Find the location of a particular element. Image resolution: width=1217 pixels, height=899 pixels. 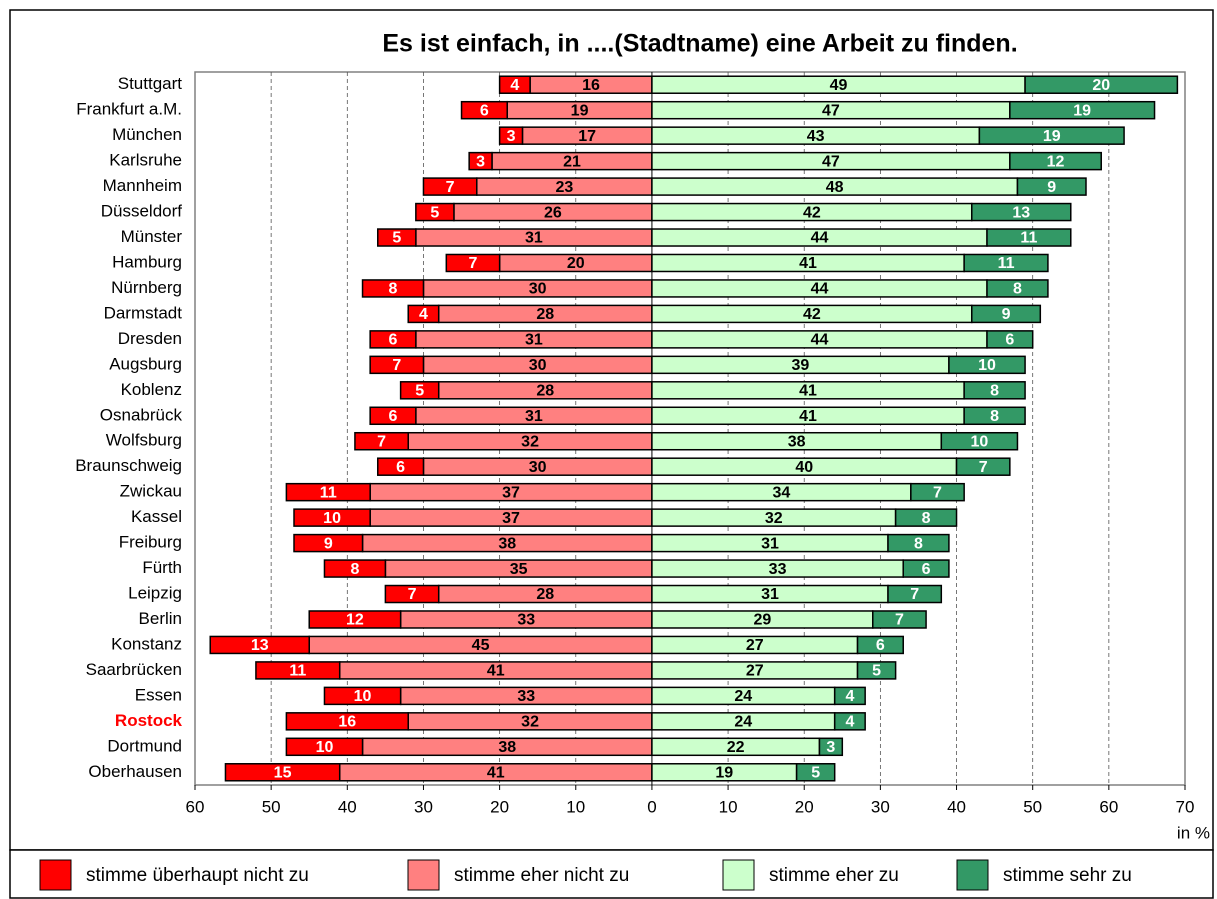

x-tick-label: 20 is located at coordinates (804, 806).